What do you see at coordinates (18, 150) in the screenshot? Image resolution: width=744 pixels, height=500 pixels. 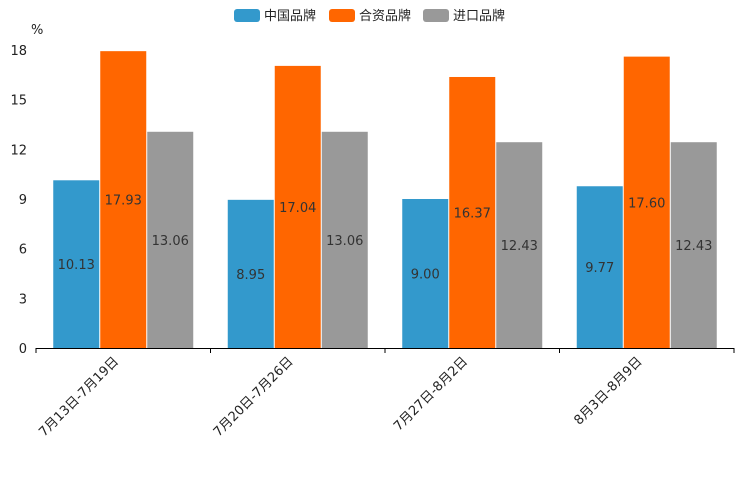 I see `y-tick-label: 12` at bounding box center [18, 150].